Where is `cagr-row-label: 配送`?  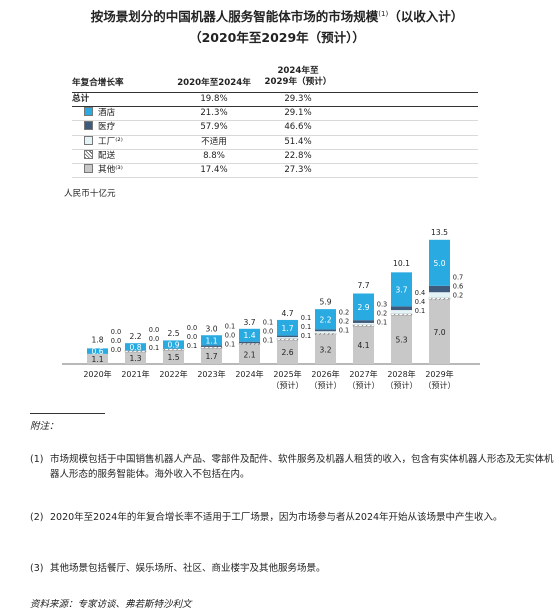 cagr-row-label: 配送 is located at coordinates (99, 156).